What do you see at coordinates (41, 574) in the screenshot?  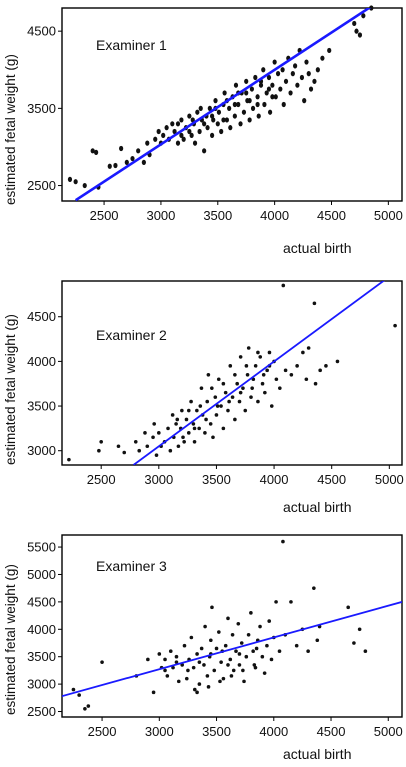 I see `y-tick-label: 5000` at bounding box center [41, 574].